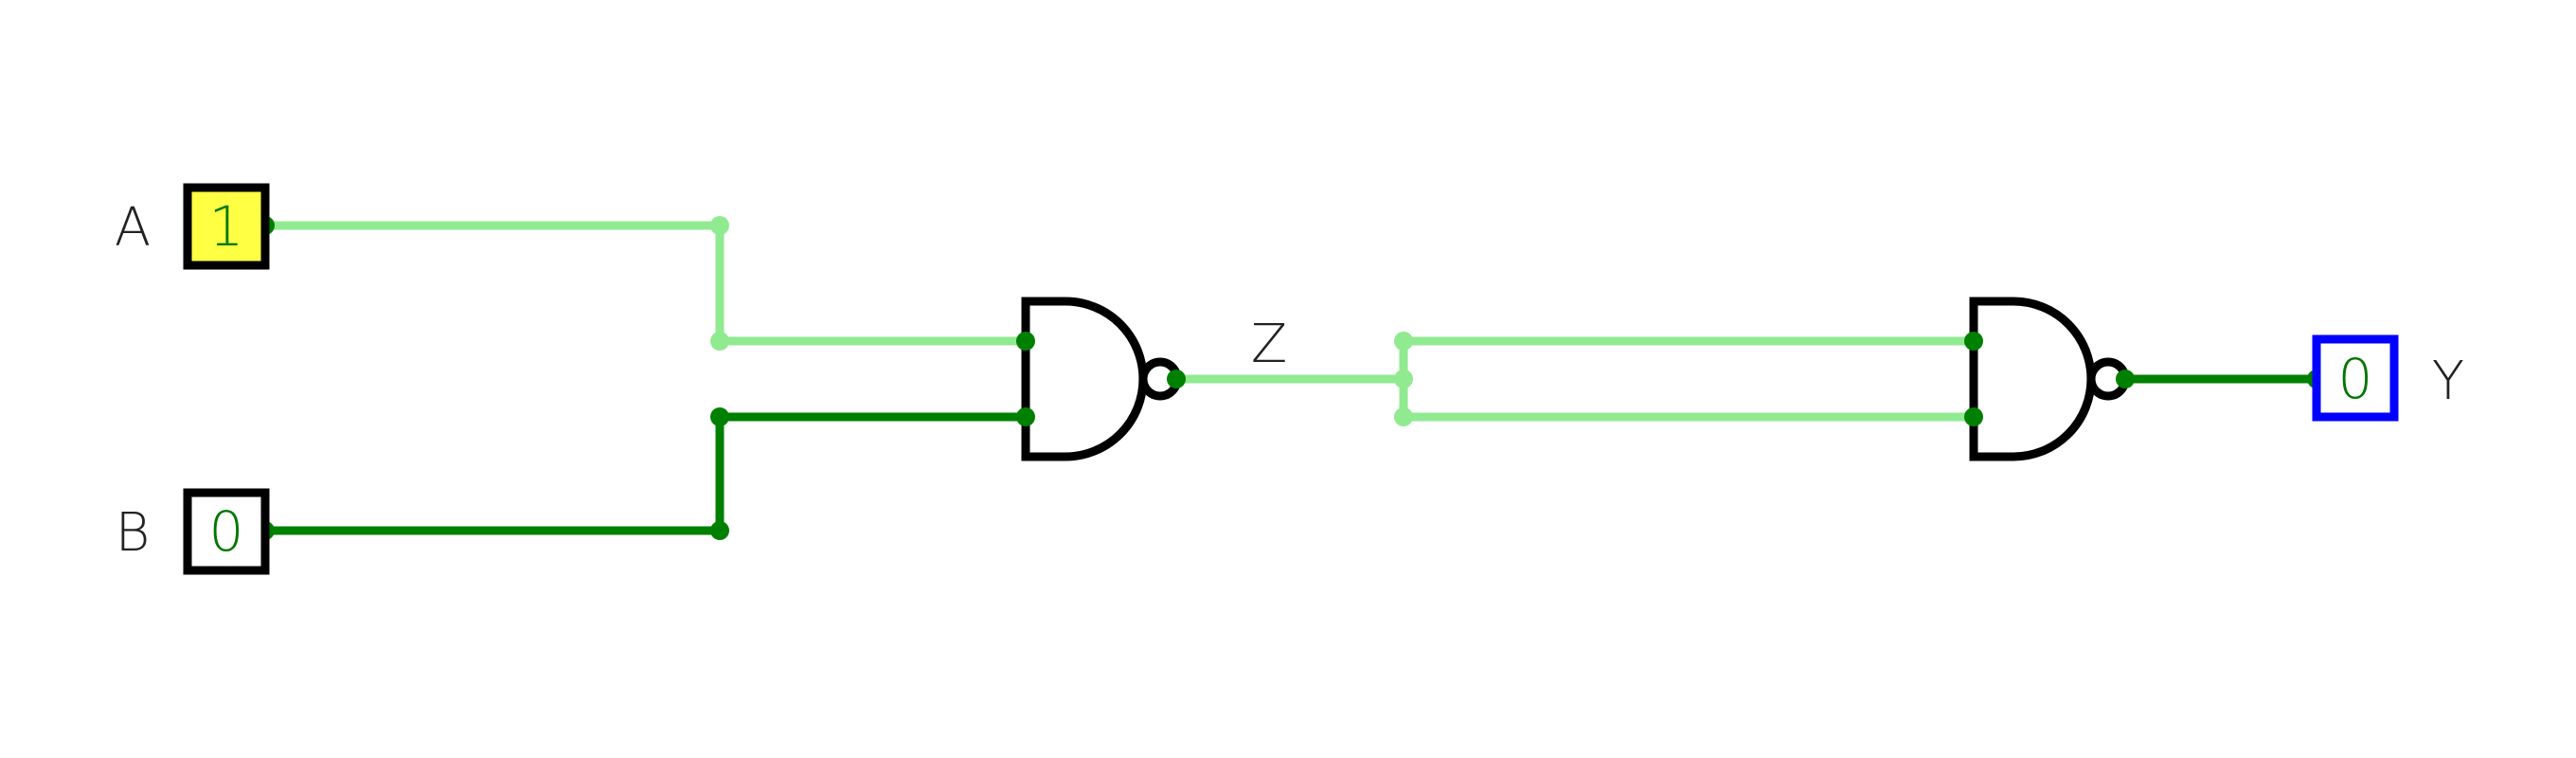 The image size is (2576, 758). I want to click on wire-z-label: Z, so click(1269, 344).